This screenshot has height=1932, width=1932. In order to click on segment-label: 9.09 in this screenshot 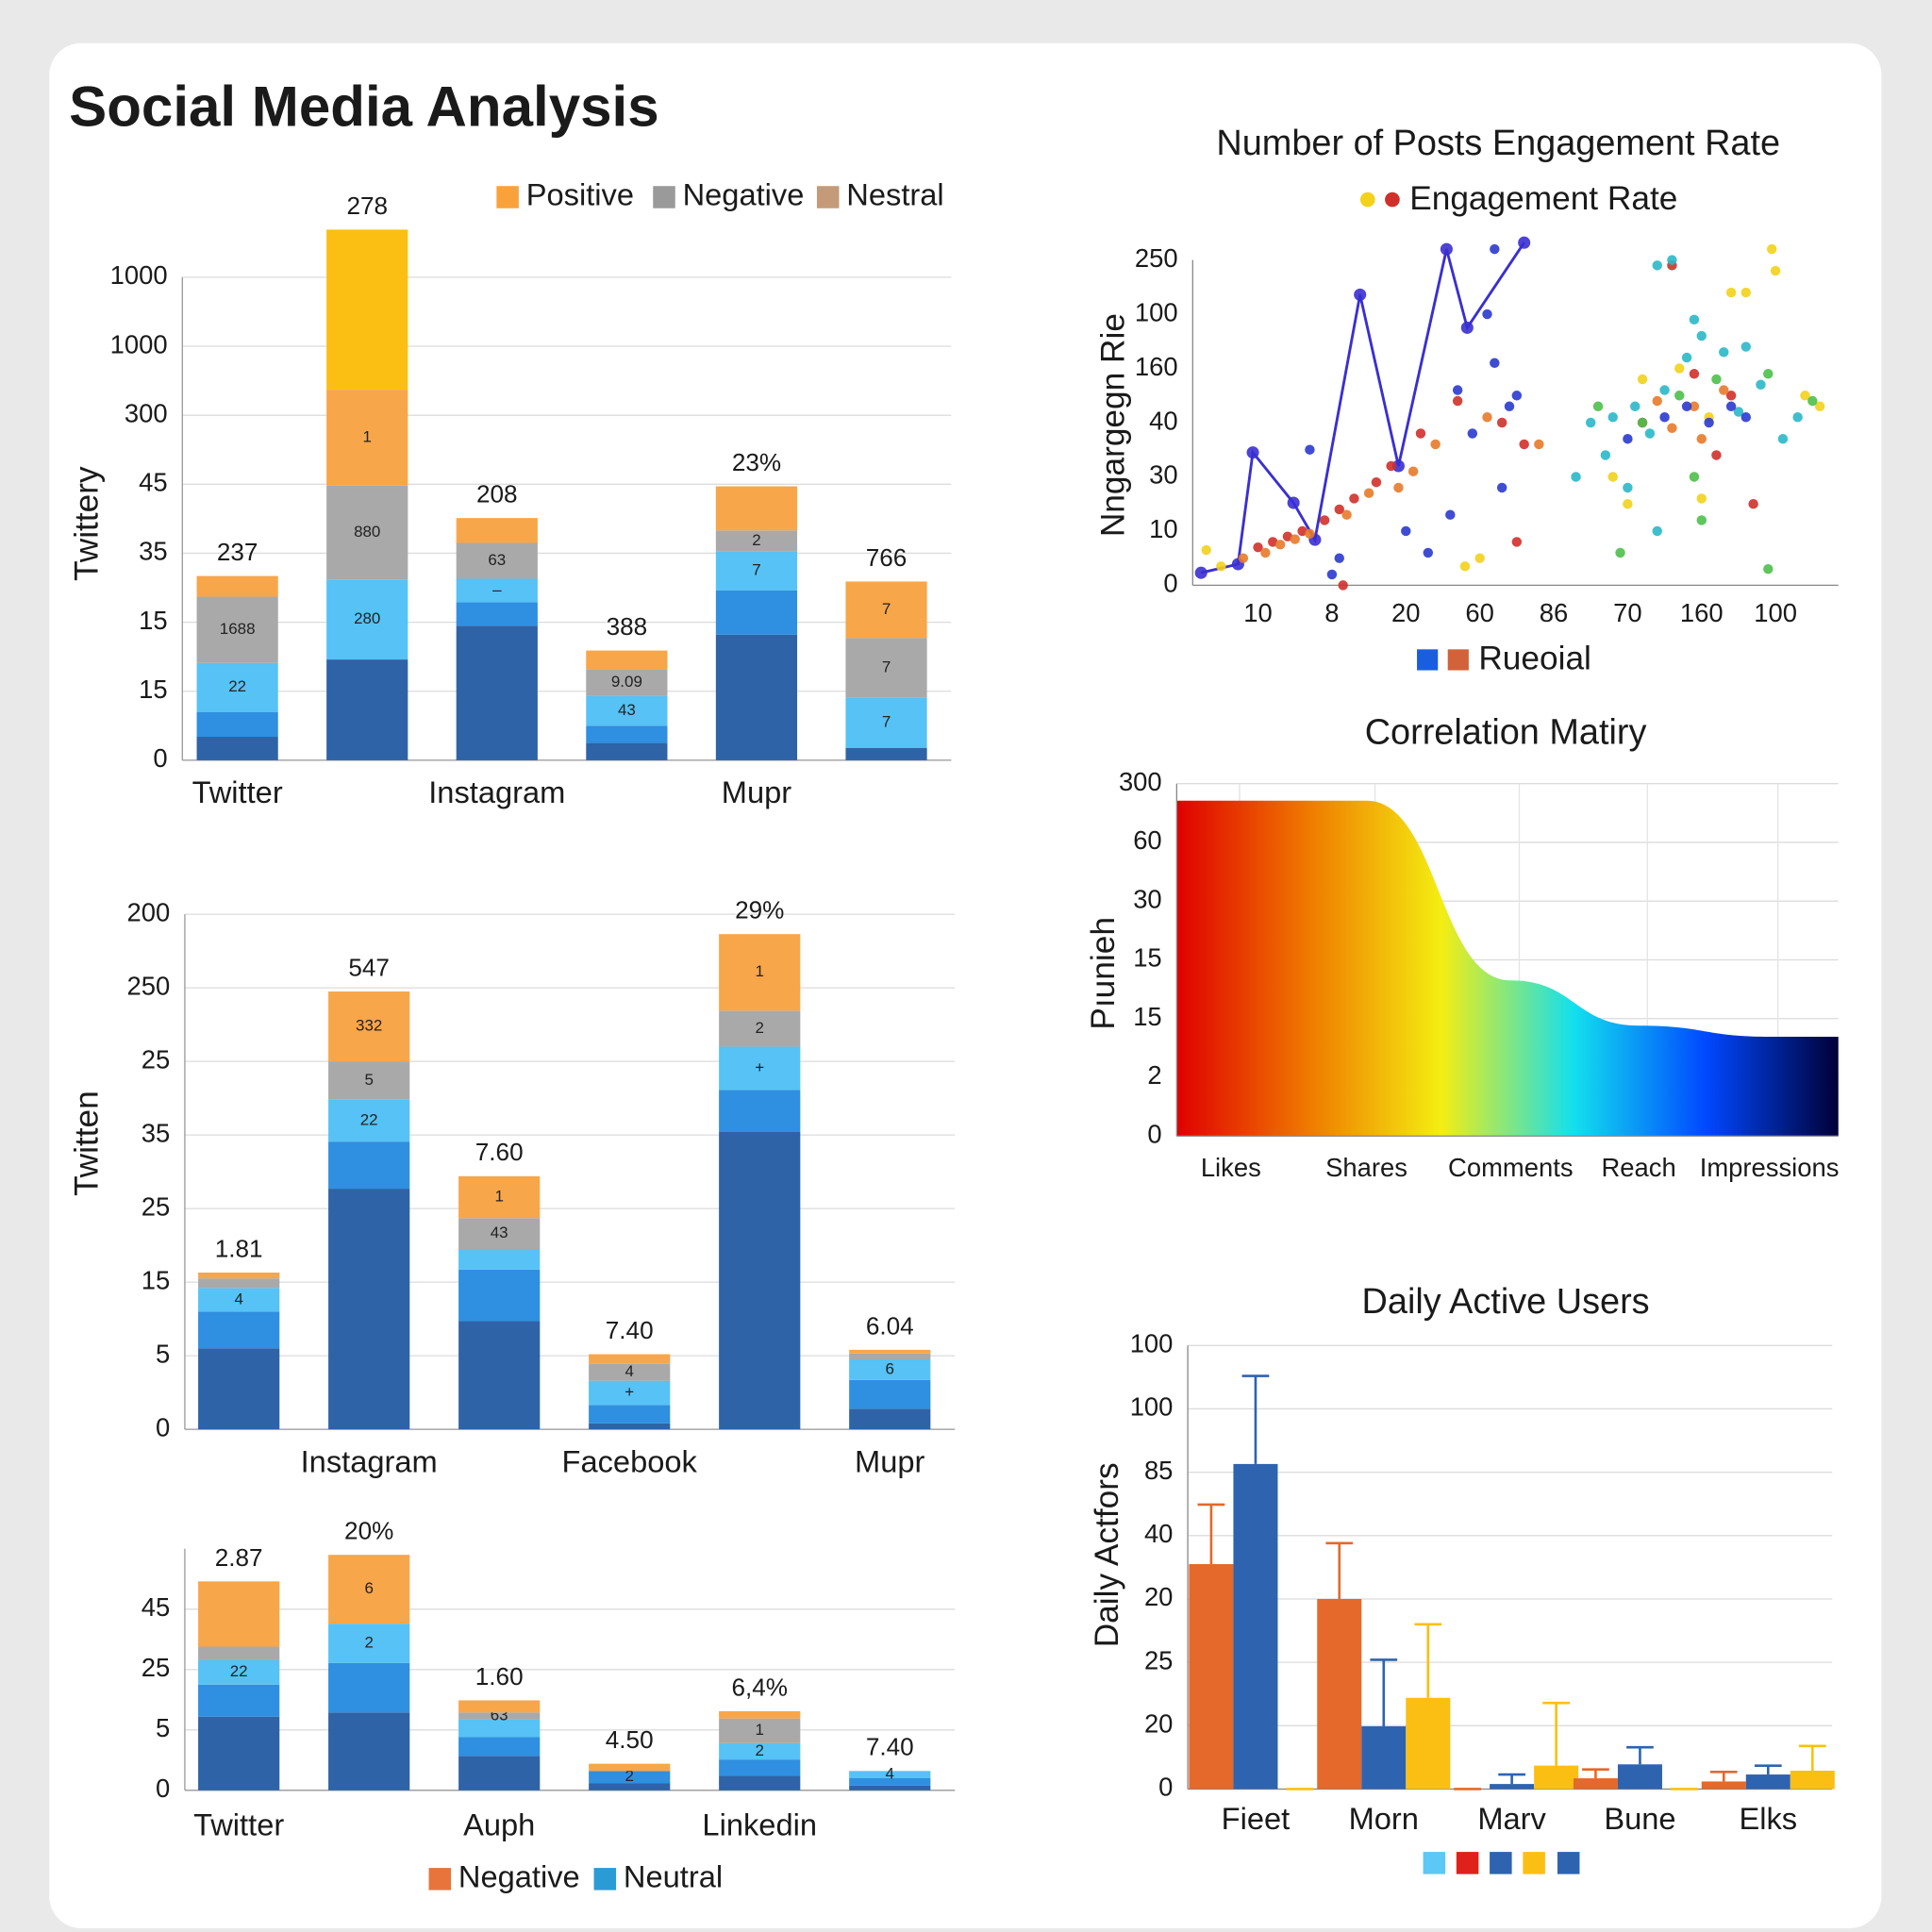, I will do `click(626, 682)`.